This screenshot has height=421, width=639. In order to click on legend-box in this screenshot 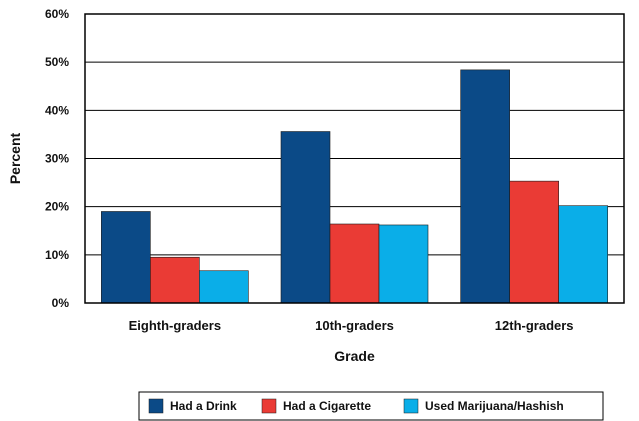, I will do `click(371, 406)`.